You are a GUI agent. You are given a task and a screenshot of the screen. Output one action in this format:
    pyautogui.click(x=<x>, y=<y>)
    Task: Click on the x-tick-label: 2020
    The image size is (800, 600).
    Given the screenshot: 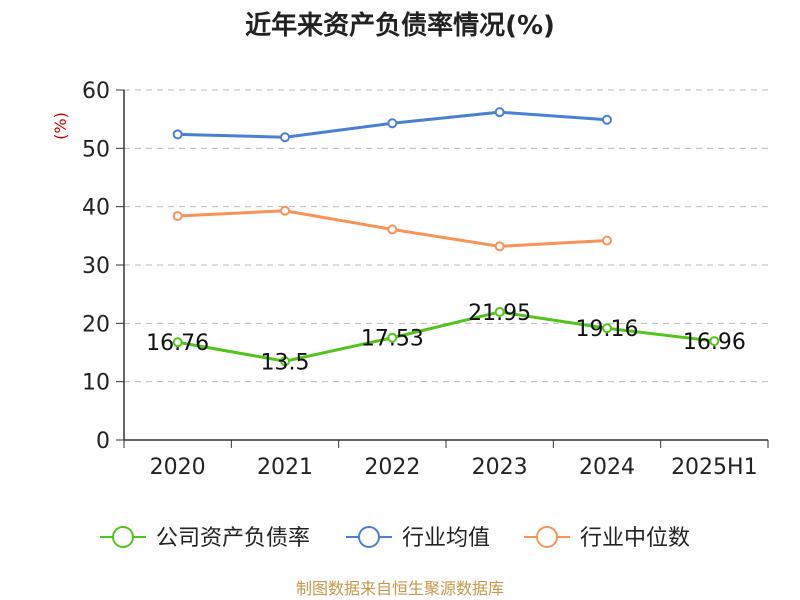 What is the action you would take?
    pyautogui.click(x=178, y=467)
    